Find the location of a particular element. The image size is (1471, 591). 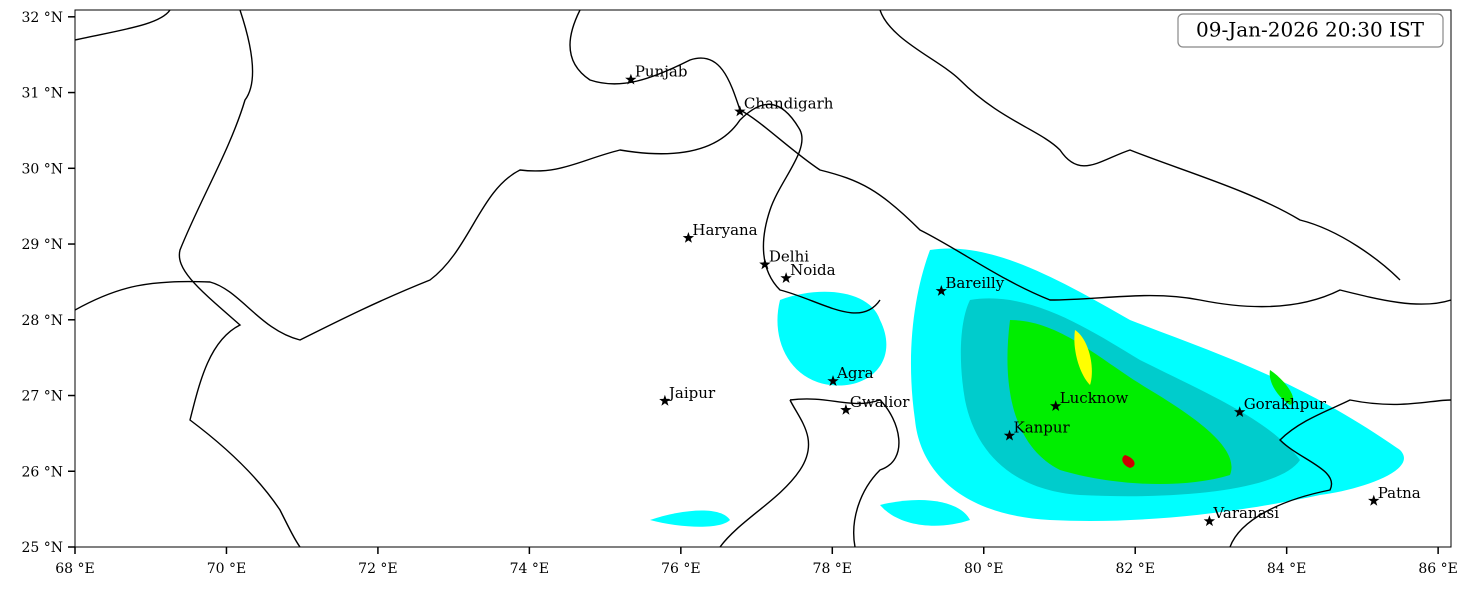

x-tick-label: 84 °E is located at coordinates (1286, 569).